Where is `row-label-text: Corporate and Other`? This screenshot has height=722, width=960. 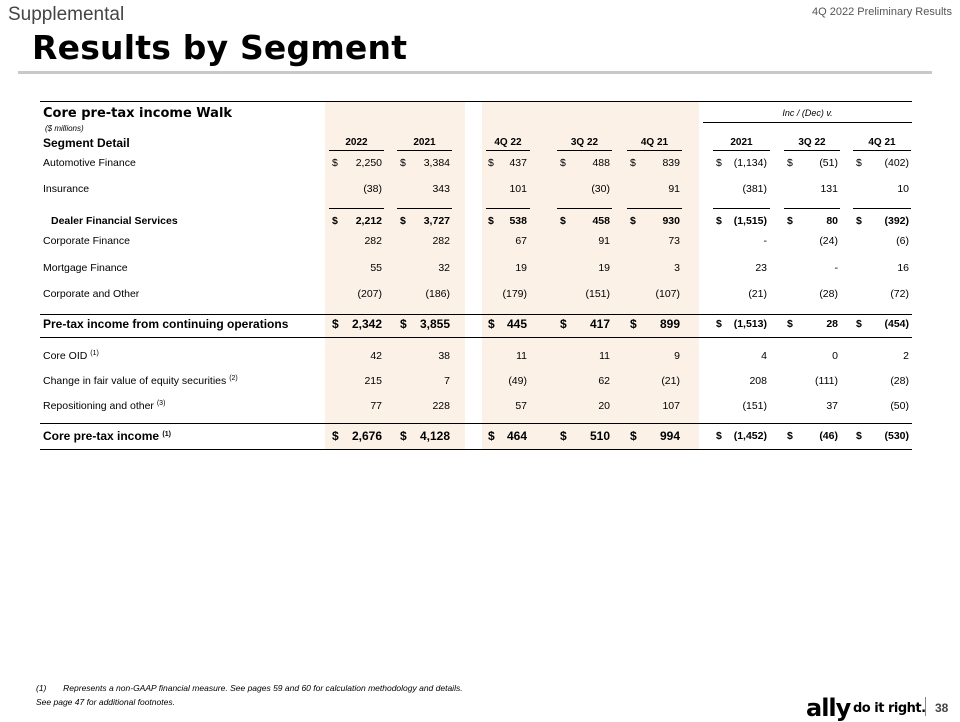
row-label-text: Corporate and Other is located at coordinates (91, 294).